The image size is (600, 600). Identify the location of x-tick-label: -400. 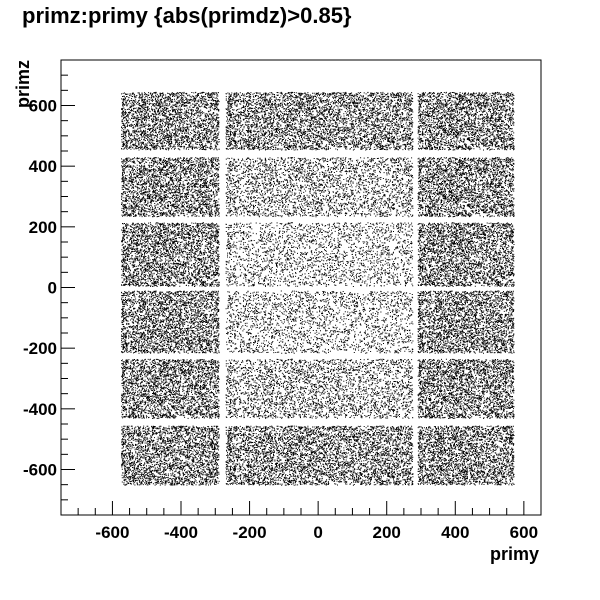
(181, 532).